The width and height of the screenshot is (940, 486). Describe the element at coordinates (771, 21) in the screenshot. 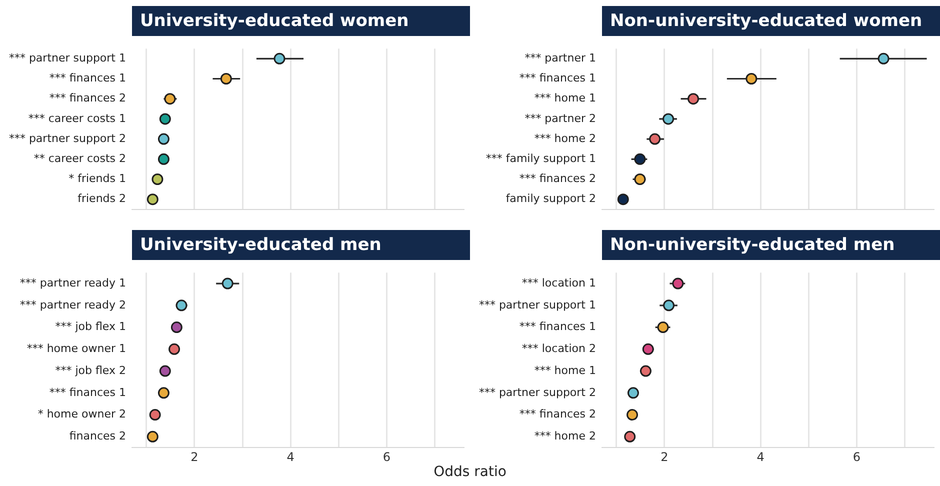

I see `chart-title: Non-university-educated women` at that location.